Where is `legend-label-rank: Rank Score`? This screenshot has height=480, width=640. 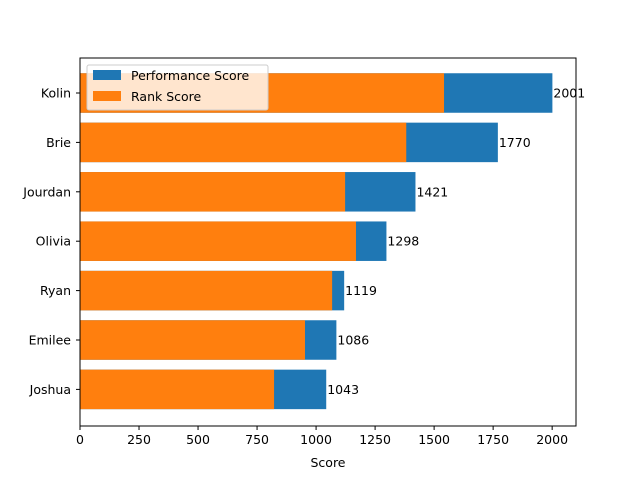 legend-label-rank: Rank Score is located at coordinates (166, 96).